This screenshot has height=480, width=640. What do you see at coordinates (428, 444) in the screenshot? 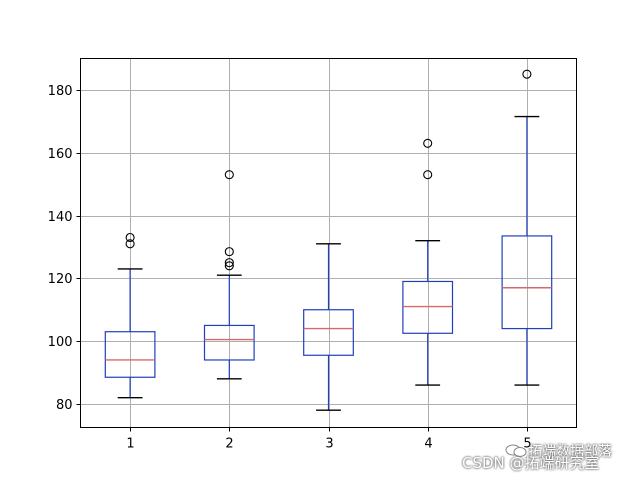
I see `x-tick-label: 4` at bounding box center [428, 444].